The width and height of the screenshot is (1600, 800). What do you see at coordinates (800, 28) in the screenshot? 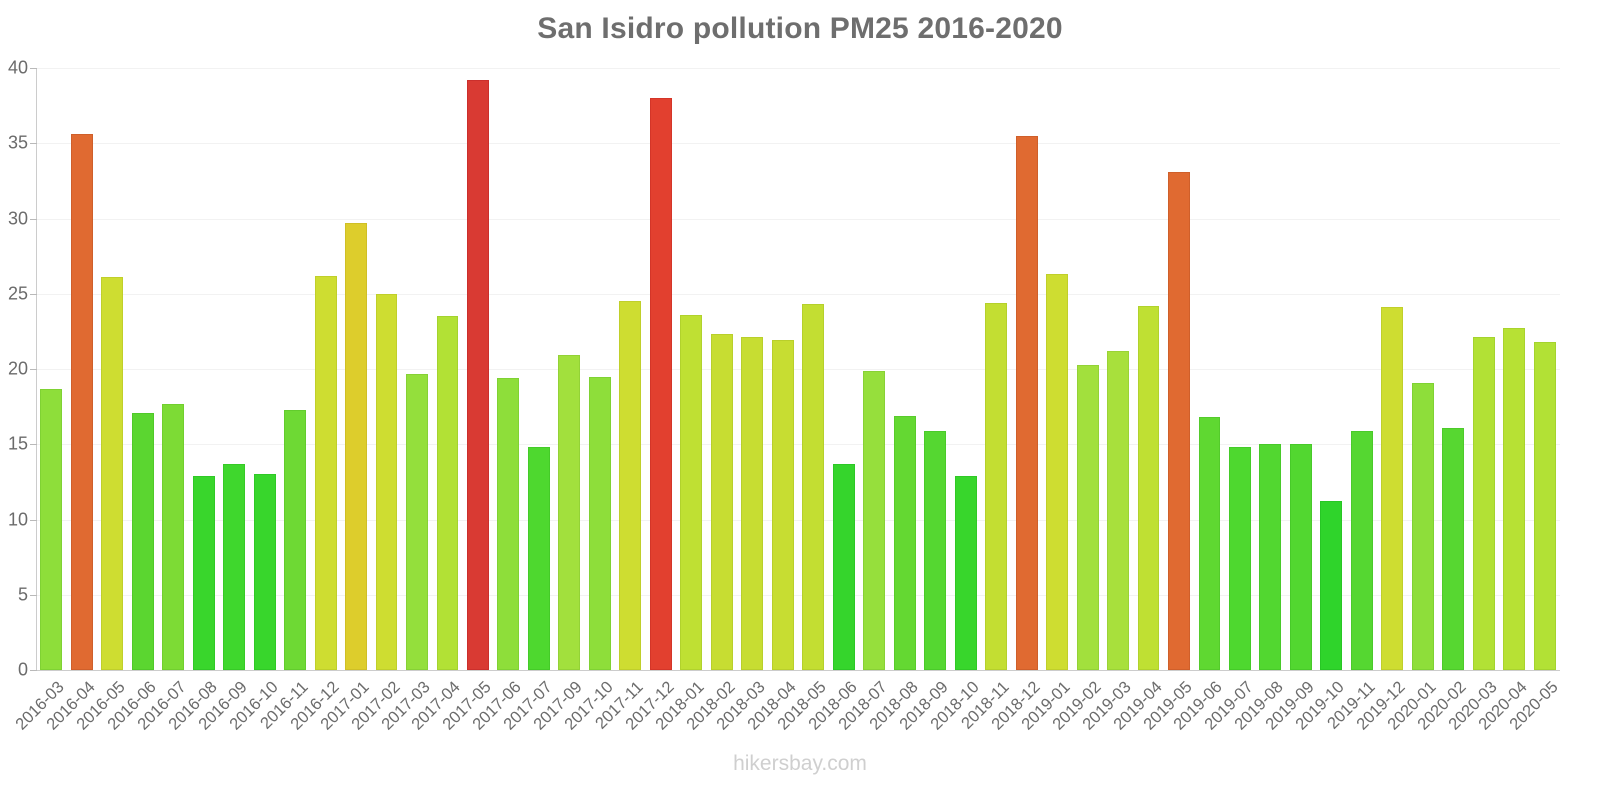
I see `chart-title: San Isidro pollution PM25 2016-2020` at bounding box center [800, 28].